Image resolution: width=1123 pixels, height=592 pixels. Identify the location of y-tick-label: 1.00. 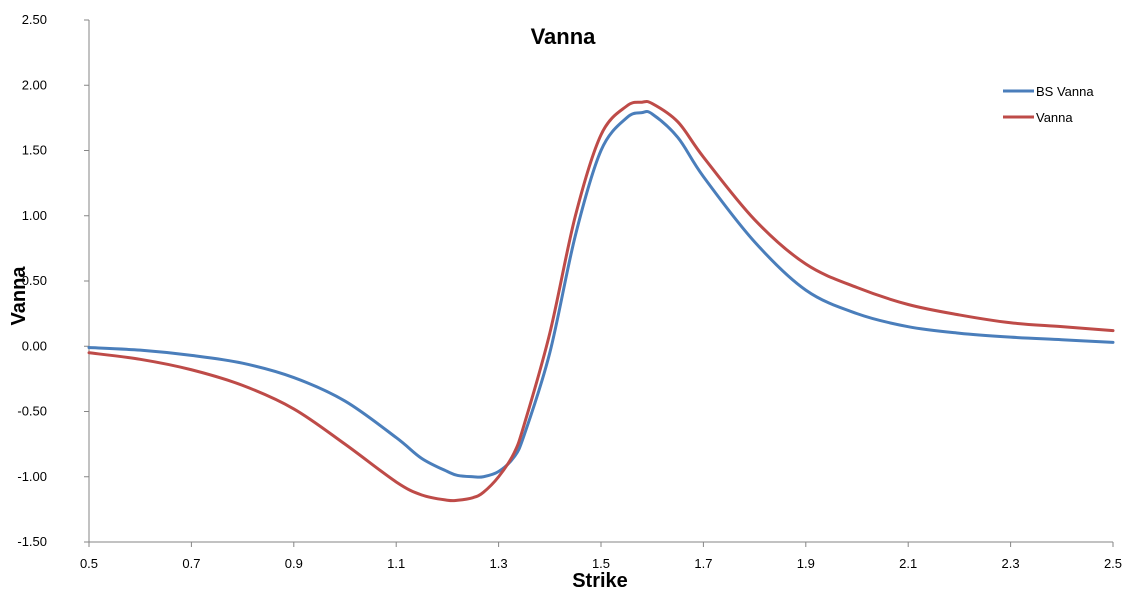
(34, 215).